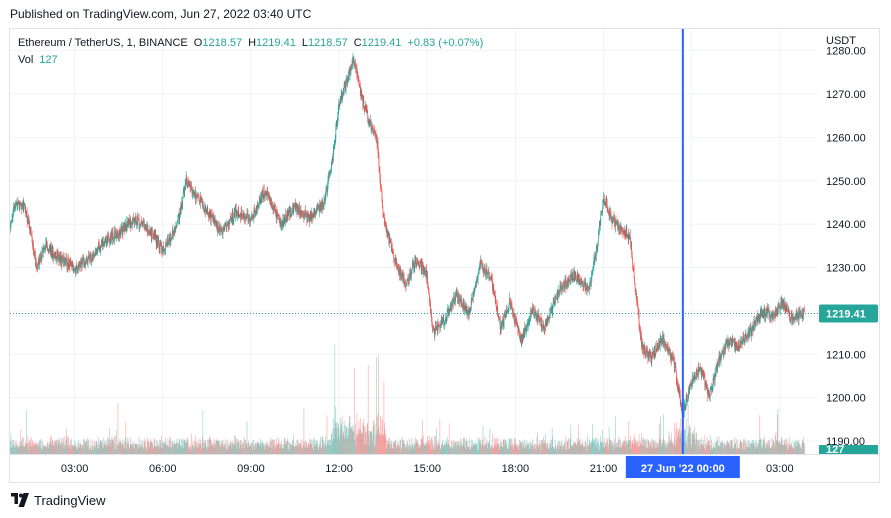 Image resolution: width=891 pixels, height=518 pixels. What do you see at coordinates (251, 469) in the screenshot?
I see `x-tick-label: 09:00` at bounding box center [251, 469].